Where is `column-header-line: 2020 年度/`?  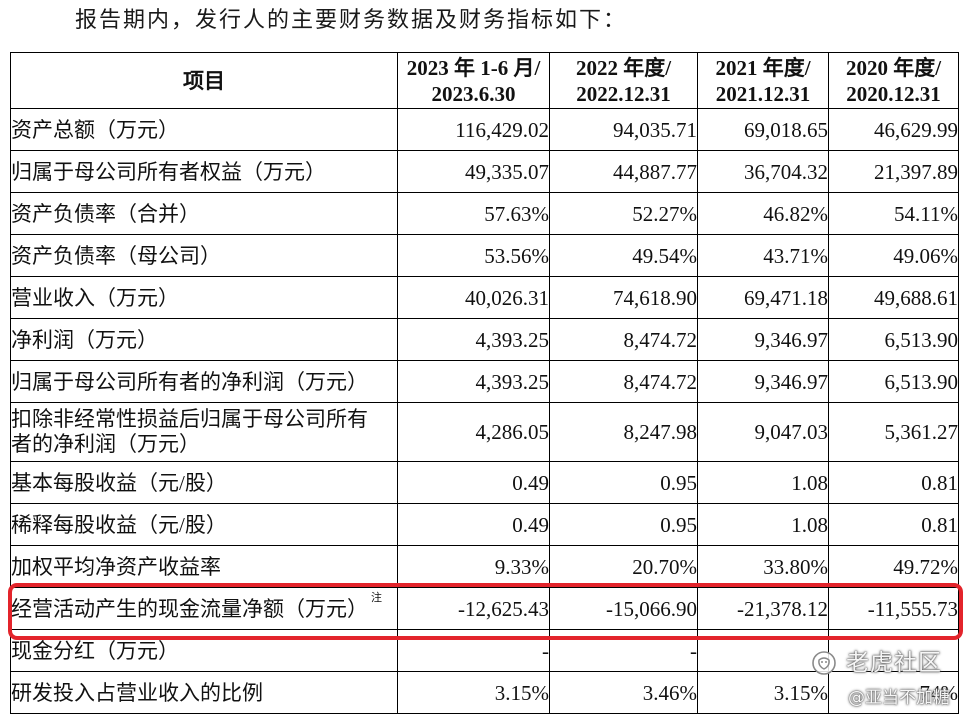
column-header-line: 2020 年度/ is located at coordinates (893, 67).